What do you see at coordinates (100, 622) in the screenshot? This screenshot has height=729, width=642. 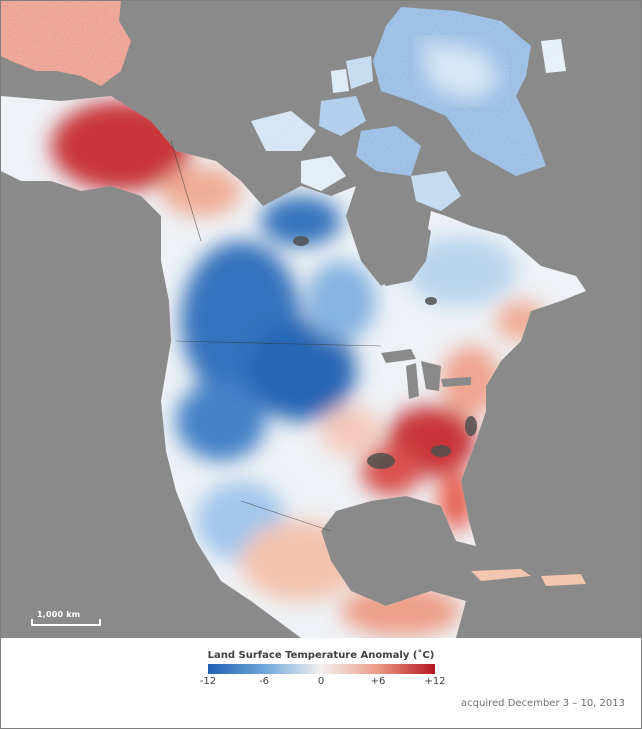 I see `scale-bar-tick-right` at bounding box center [100, 622].